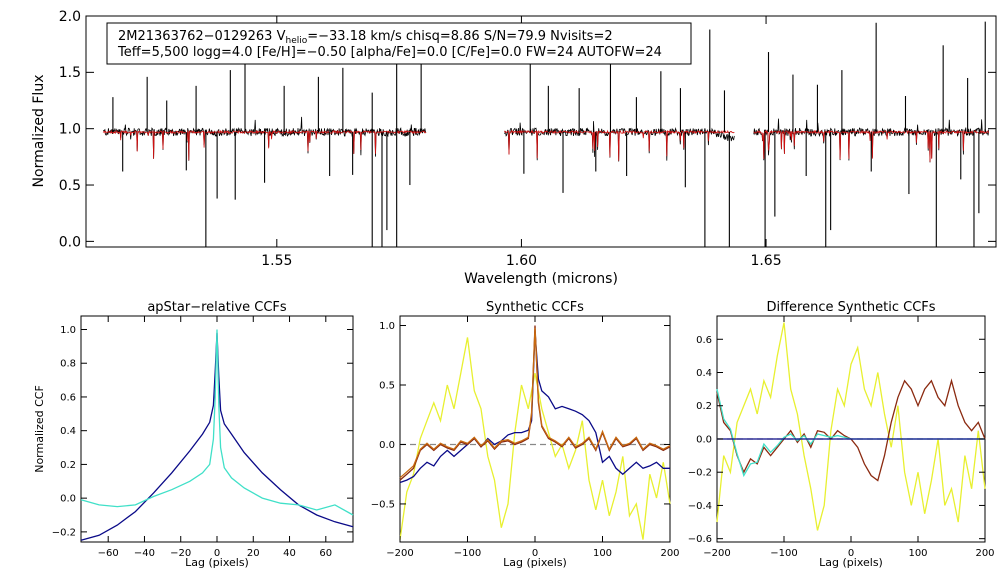 This screenshot has height=580, width=1008. What do you see at coordinates (521, 261) in the screenshot?
I see `x-tick-label: 1.60` at bounding box center [521, 261].